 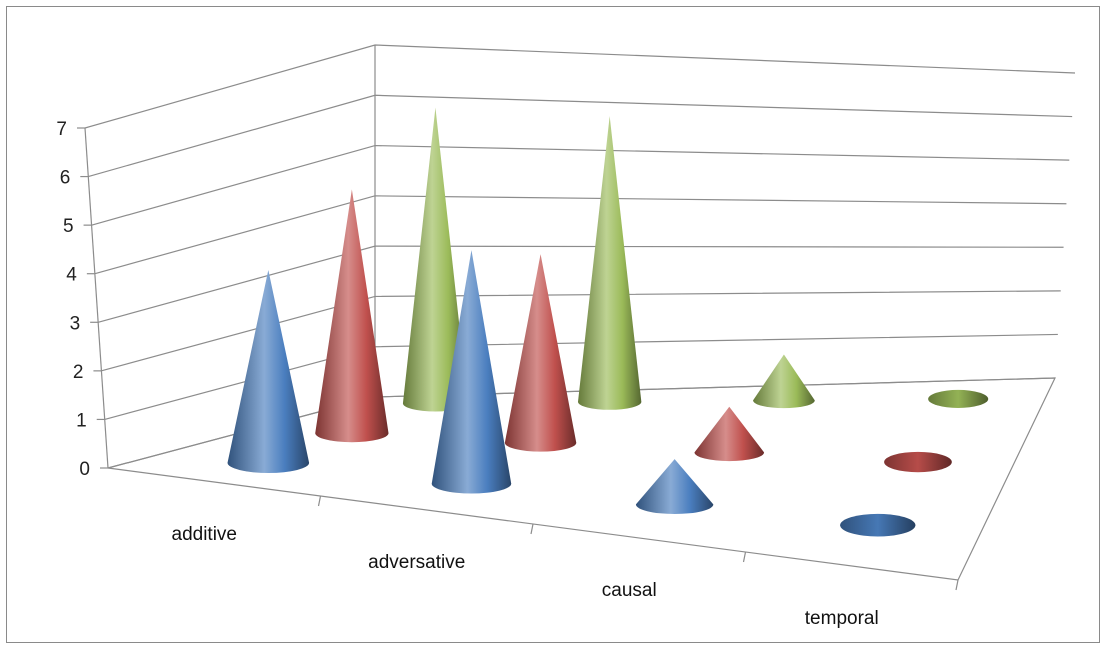 I want to click on y-tick-label: 2, so click(x=78, y=372).